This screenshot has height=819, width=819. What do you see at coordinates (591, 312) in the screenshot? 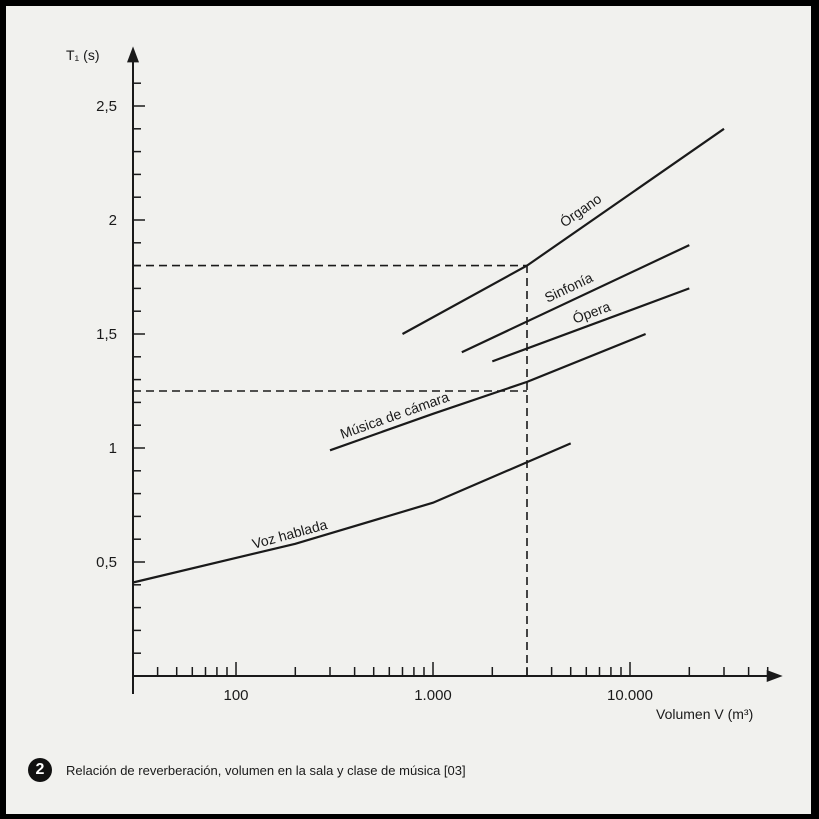
I see `series-label: Ópera` at bounding box center [591, 312].